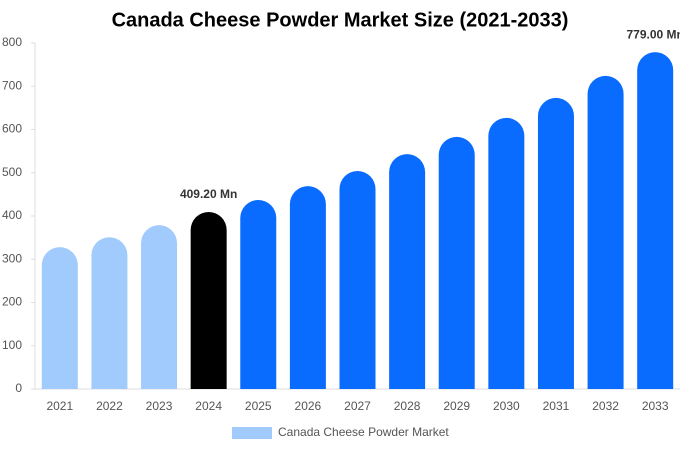 The width and height of the screenshot is (680, 450). What do you see at coordinates (12, 42) in the screenshot?
I see `y-tick-label: 800` at bounding box center [12, 42].